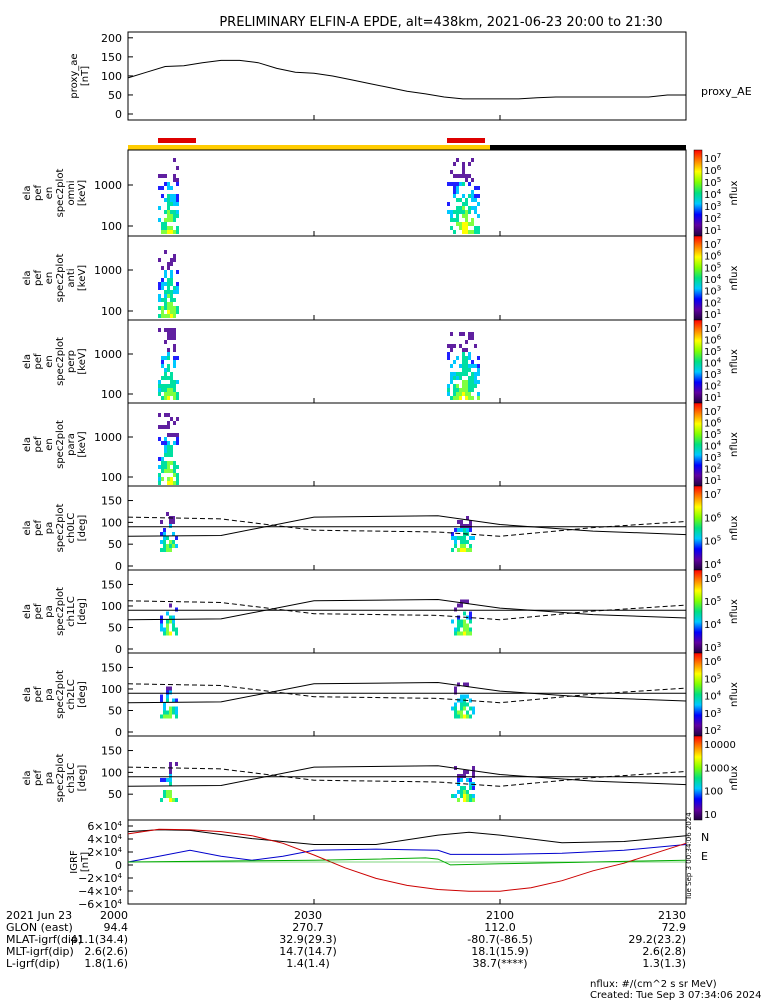  What do you see at coordinates (82, 444) in the screenshot?
I see `panel-ylabel: [keV]` at bounding box center [82, 444].